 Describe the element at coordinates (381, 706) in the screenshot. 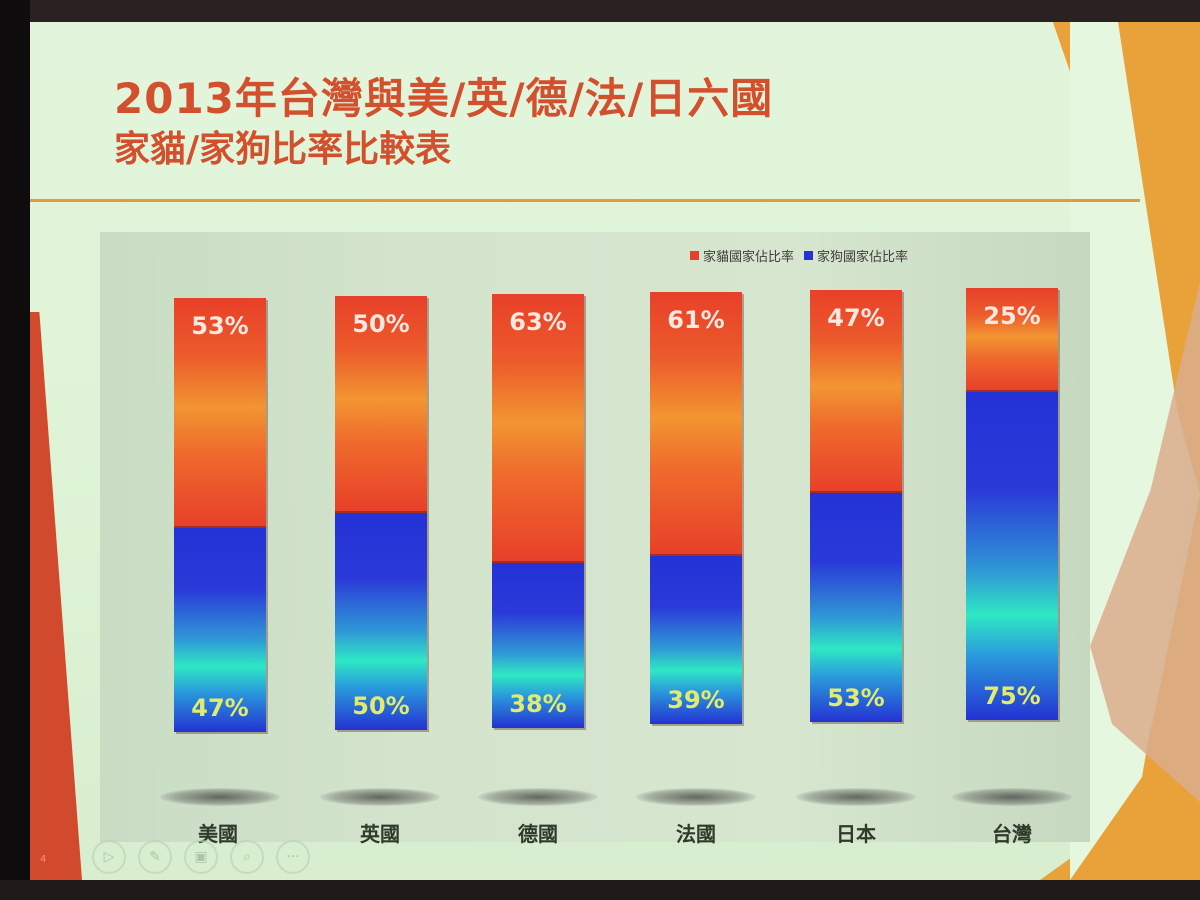

I see `value-label-dog: 50%` at that location.